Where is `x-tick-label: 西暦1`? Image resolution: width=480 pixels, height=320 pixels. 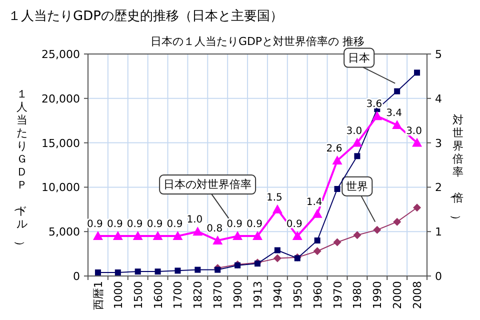 x-tick-label: 西暦1 is located at coordinates (98, 295).